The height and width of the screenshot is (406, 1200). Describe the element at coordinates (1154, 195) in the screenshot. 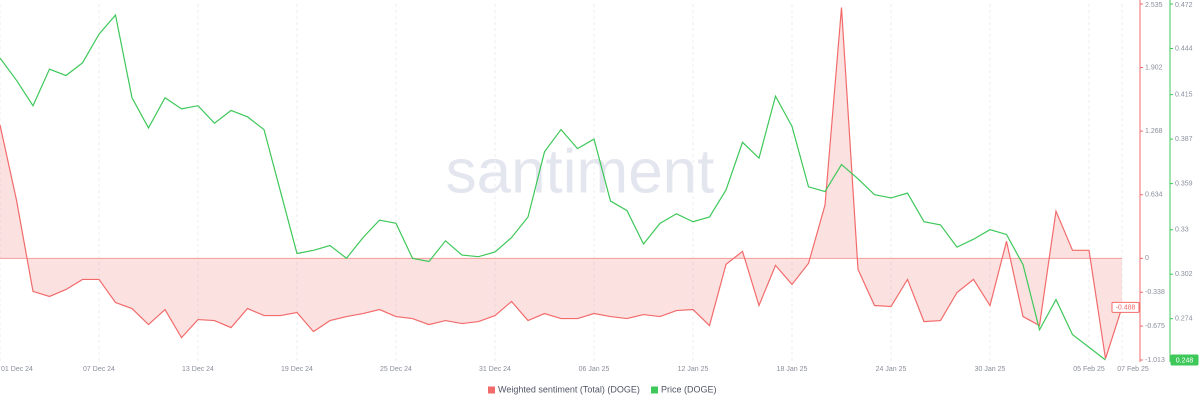

I see `y-tick-label: 0.634` at that location.